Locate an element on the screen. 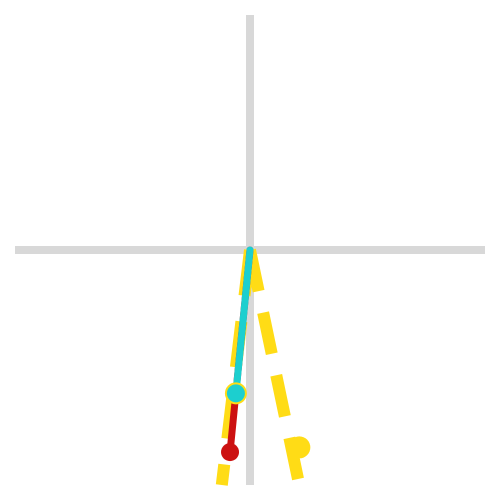 This screenshot has height=500, width=500. marker-cyan is located at coordinates (235, 393).